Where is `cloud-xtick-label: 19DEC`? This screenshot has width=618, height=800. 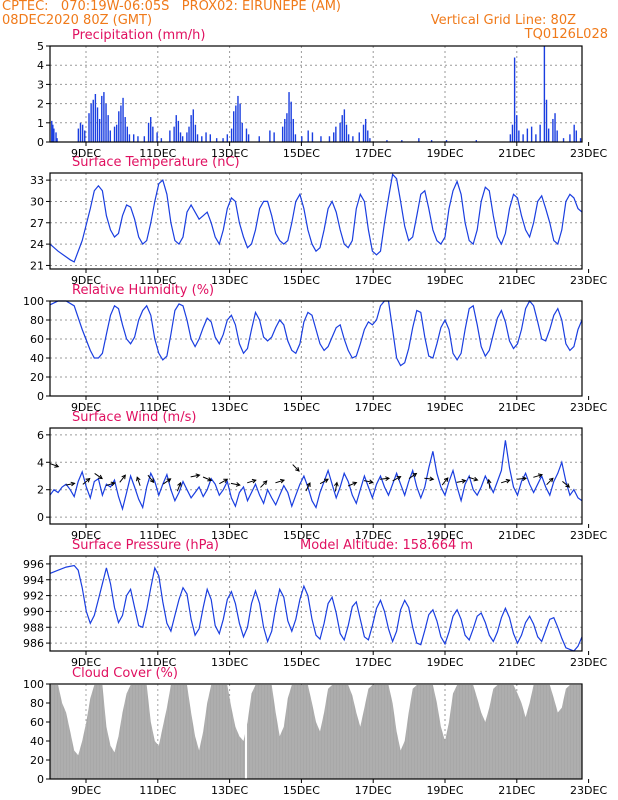 cloud-xtick-label: 19DEC is located at coordinates (444, 790).